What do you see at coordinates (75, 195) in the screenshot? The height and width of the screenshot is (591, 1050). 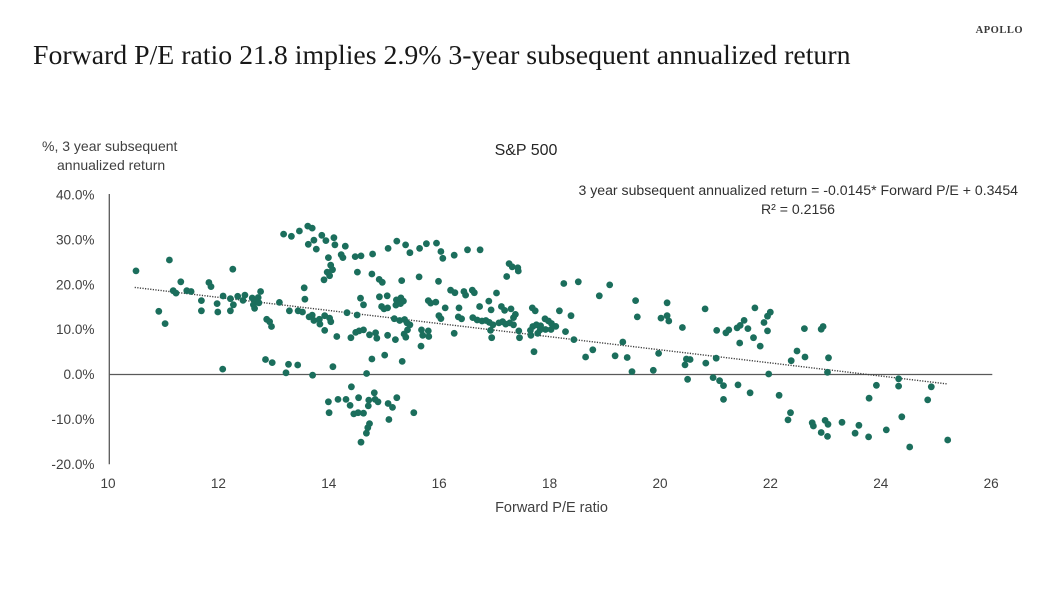 I see `svg-text: 40.0%` at bounding box center [75, 195].